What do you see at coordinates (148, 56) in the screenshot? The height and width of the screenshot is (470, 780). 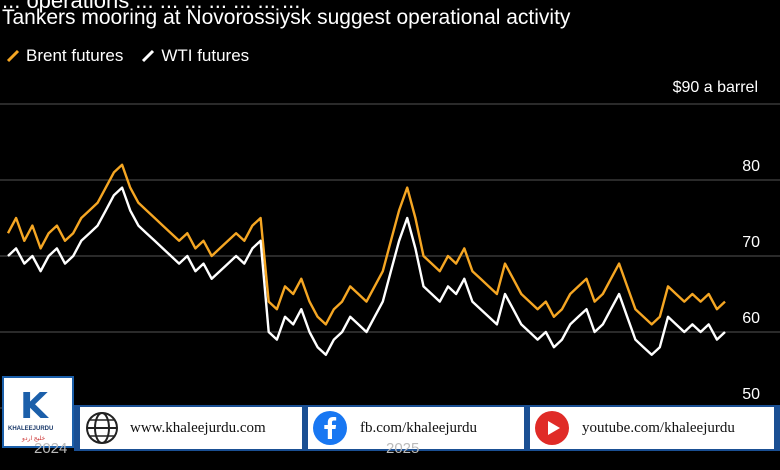 I see `wti-swatch-icon` at bounding box center [148, 56].